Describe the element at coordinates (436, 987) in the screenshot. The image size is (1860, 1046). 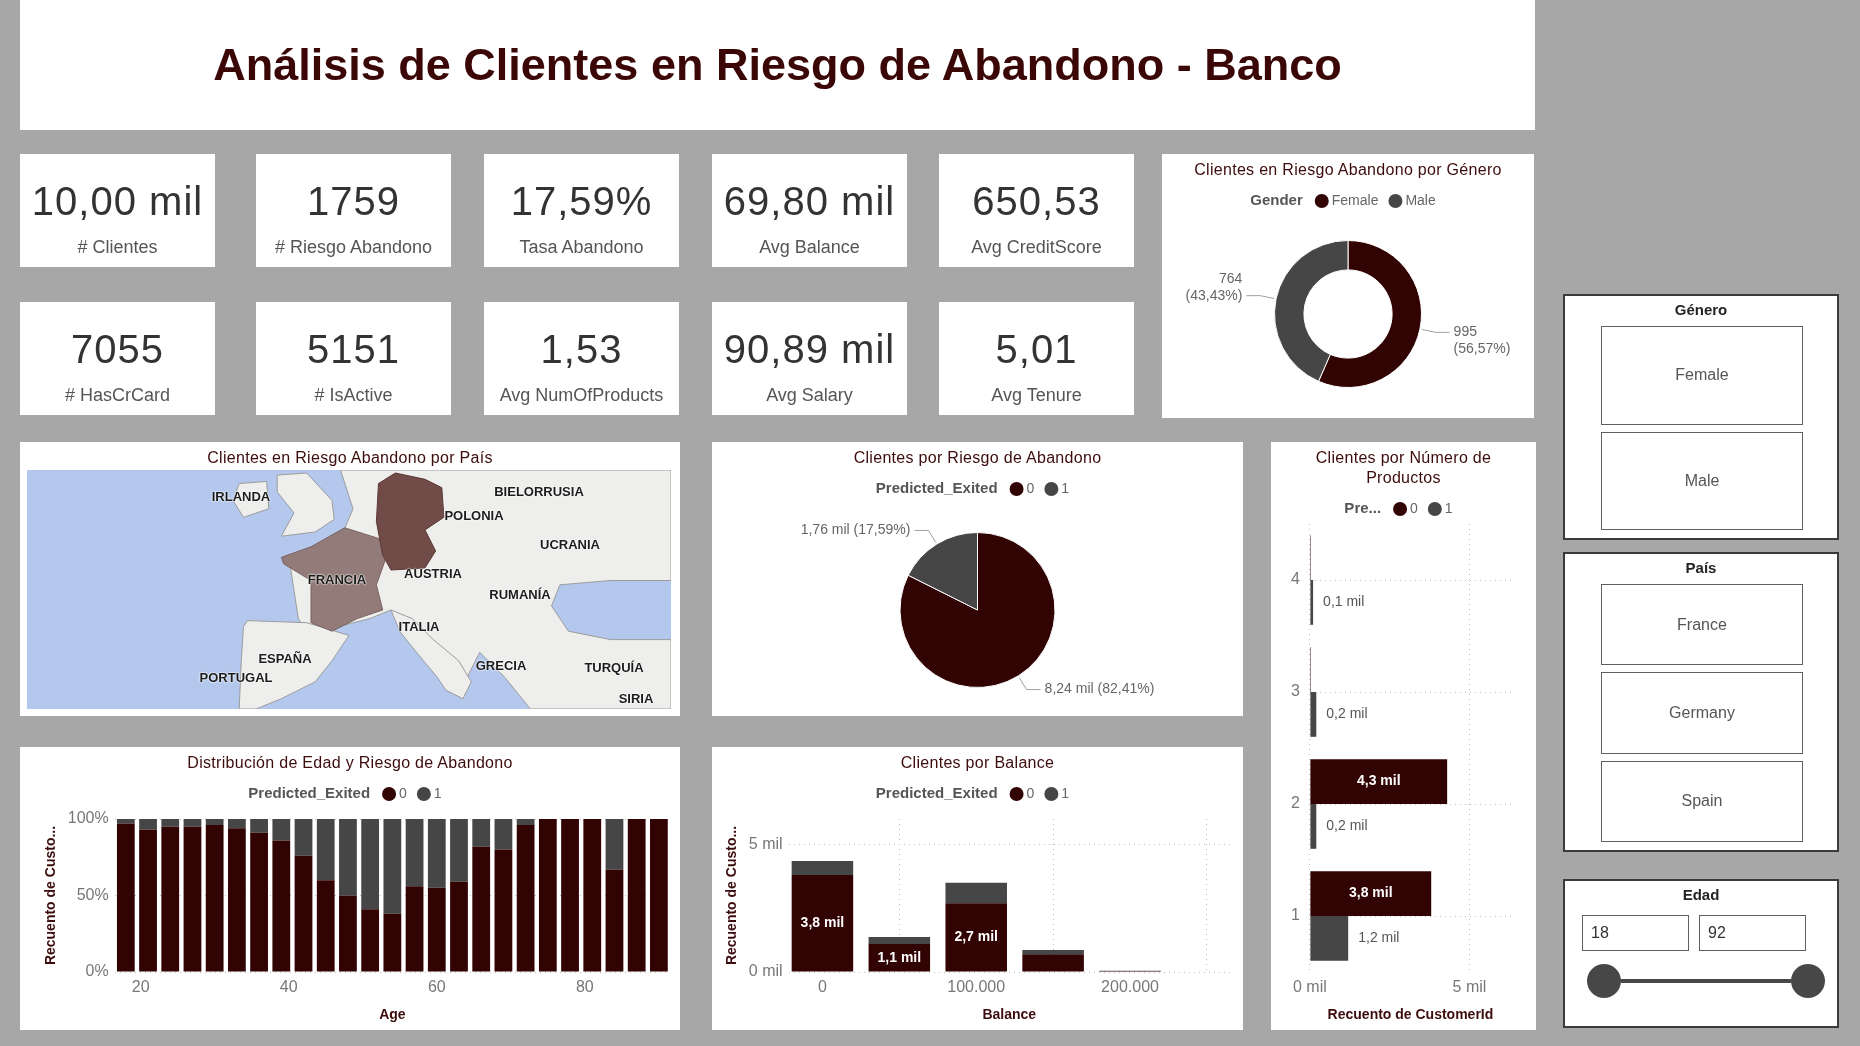
I see `x-tick-label: 60` at that location.